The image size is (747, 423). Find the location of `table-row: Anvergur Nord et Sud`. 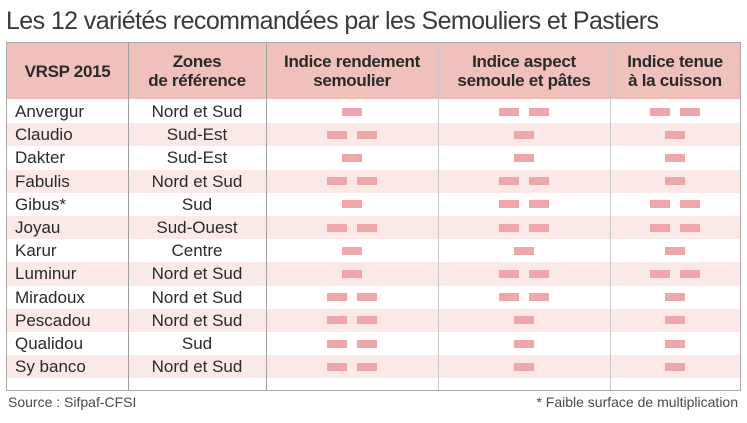

table-row: Anvergur Nord et Sud is located at coordinates (373, 111).